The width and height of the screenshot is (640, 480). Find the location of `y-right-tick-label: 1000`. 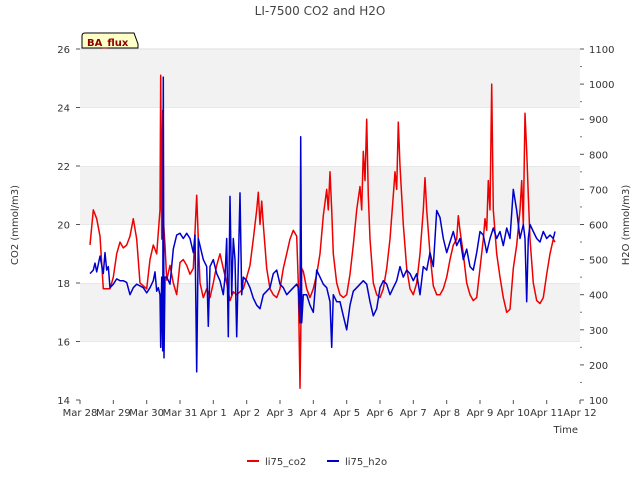

y-right-tick-label: 1000 is located at coordinates (601, 85).